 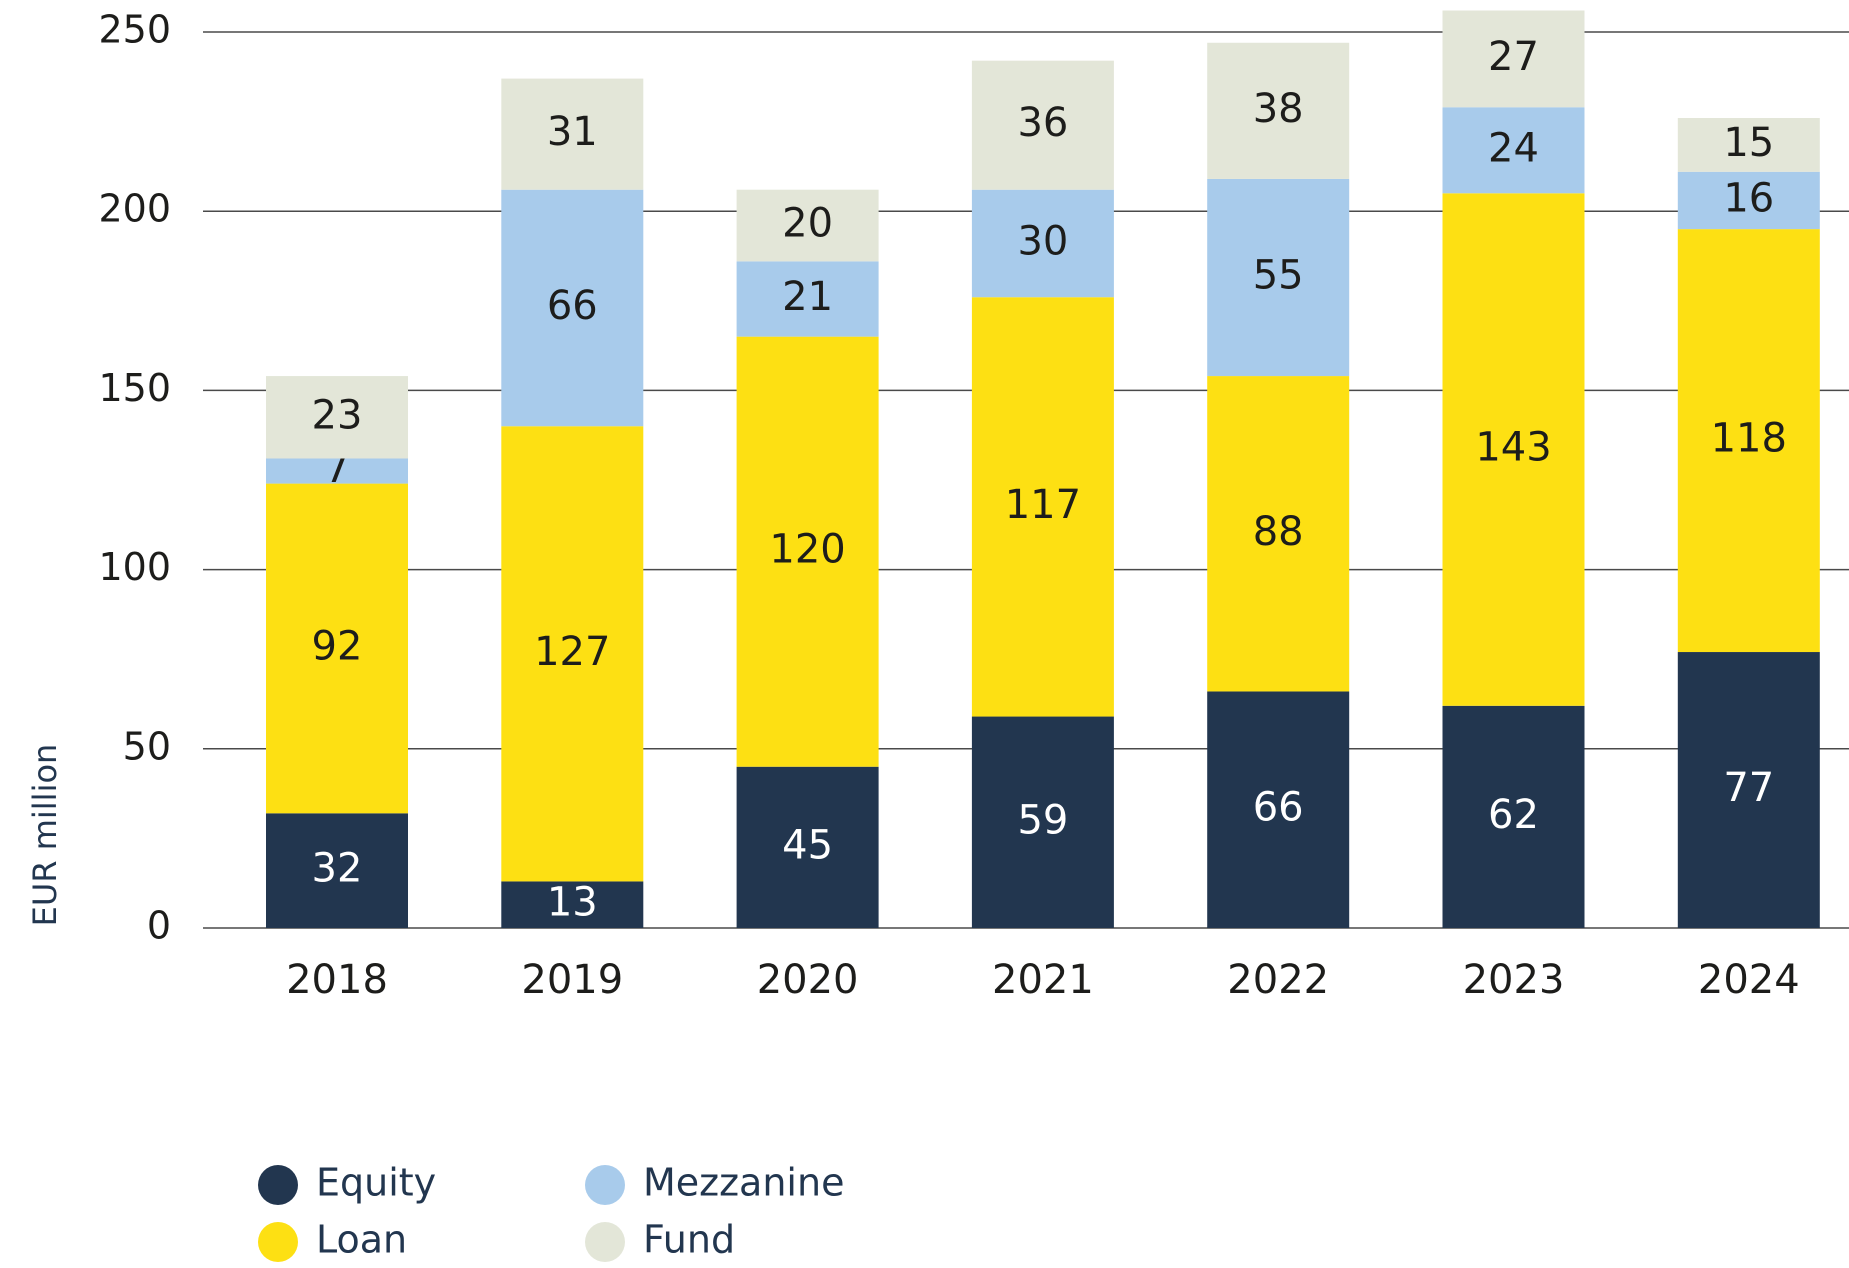 What do you see at coordinates (134, 30) in the screenshot?
I see `y-tick-label: 250` at bounding box center [134, 30].